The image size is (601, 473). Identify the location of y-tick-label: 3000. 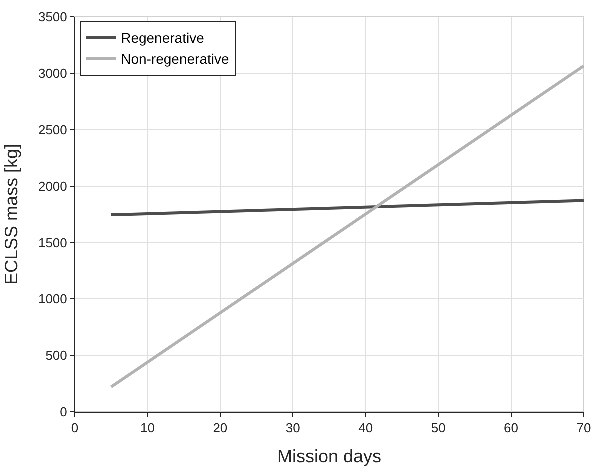
(53, 73).